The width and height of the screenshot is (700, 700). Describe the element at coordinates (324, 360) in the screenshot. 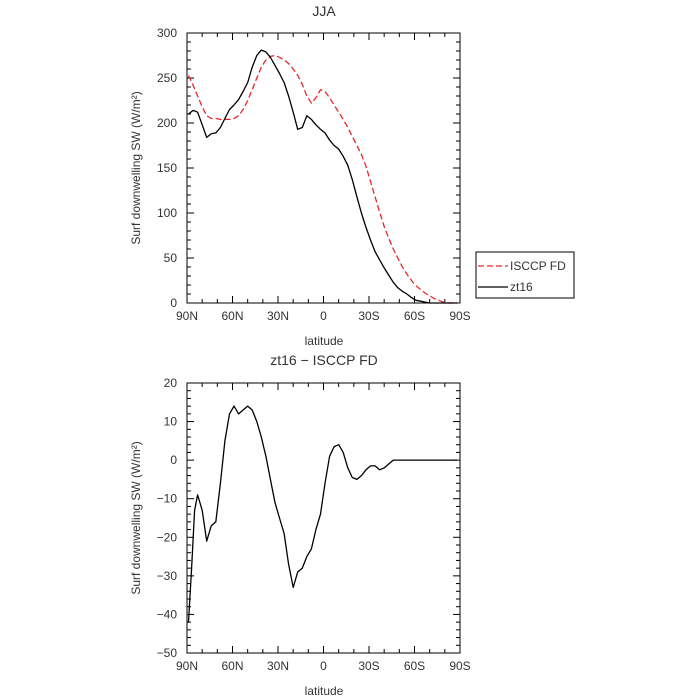

I see `bottom-chart-title: zt16 − ISCCP FD` at that location.